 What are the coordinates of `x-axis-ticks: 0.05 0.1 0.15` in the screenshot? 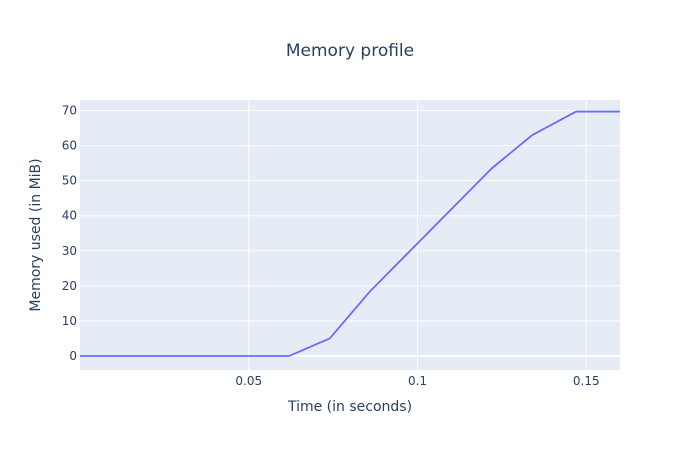 It's located at (417, 381).